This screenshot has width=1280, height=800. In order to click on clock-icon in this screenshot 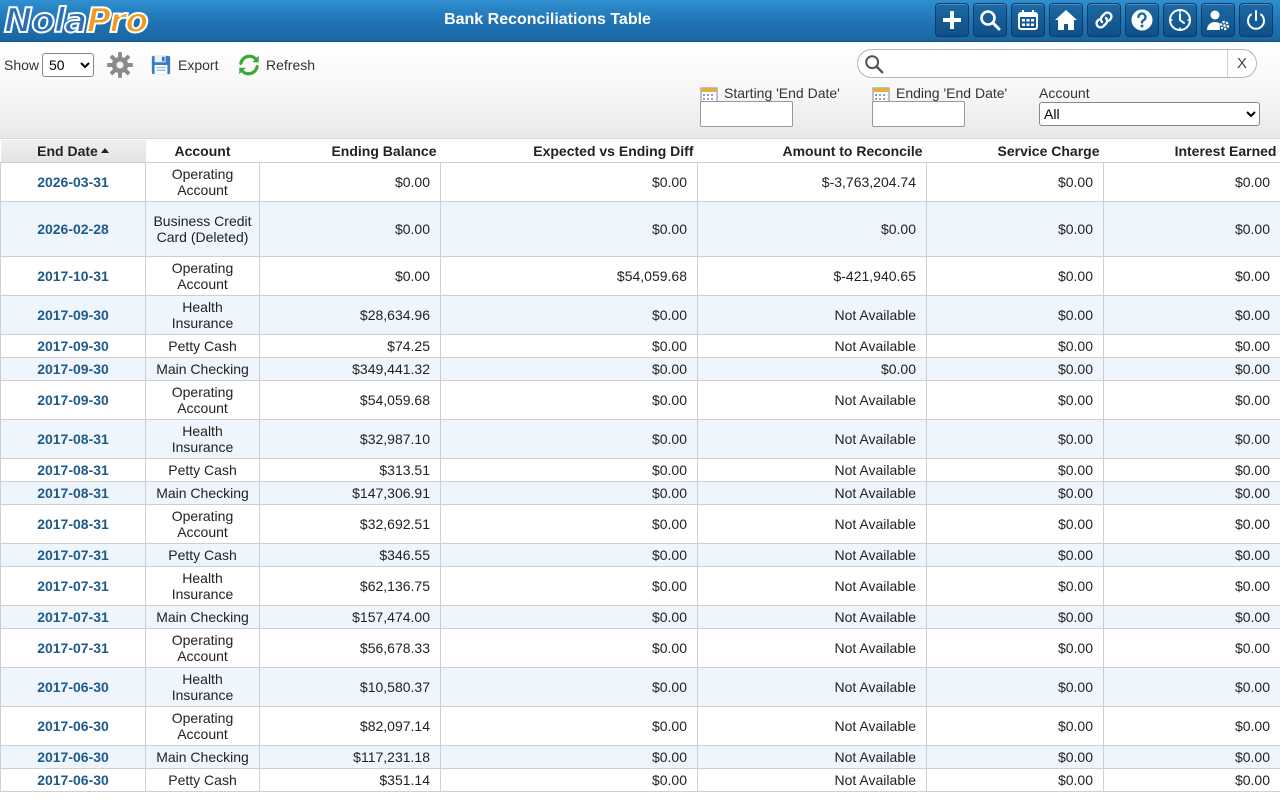, I will do `click(1180, 20)`.